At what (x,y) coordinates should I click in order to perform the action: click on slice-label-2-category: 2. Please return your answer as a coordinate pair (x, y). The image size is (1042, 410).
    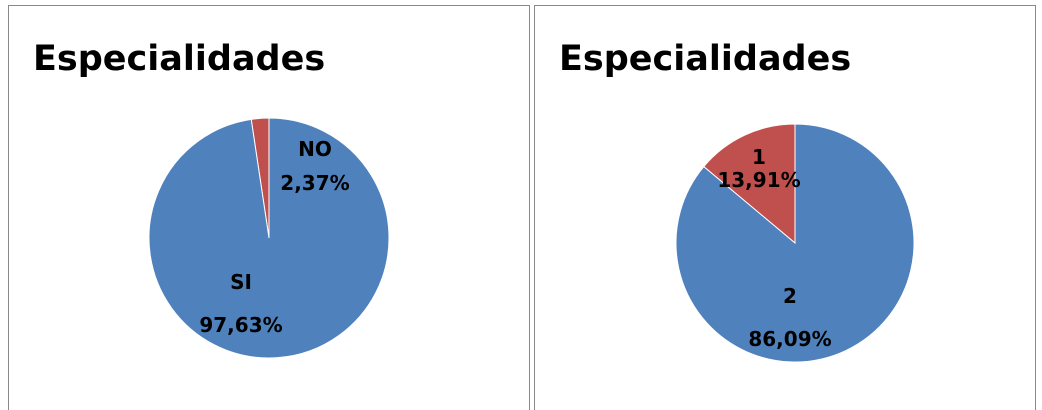
    Looking at the image, I should click on (790, 296).